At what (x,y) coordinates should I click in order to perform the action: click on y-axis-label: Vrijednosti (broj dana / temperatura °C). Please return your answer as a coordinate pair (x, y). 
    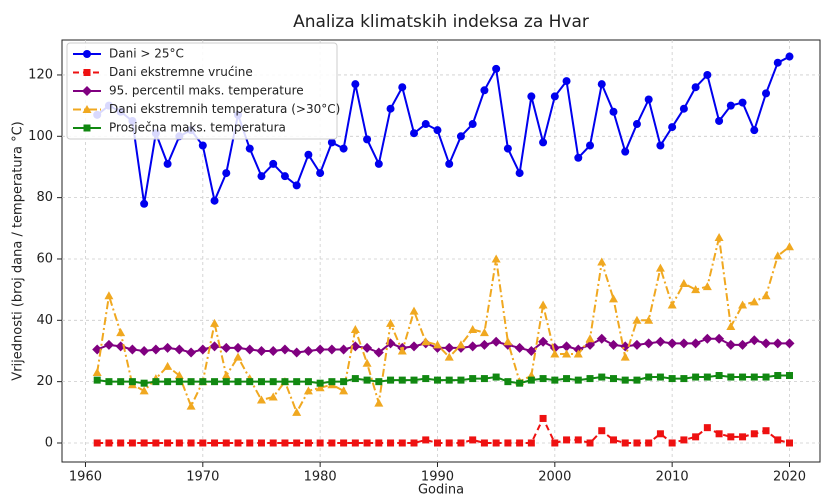
    Looking at the image, I should click on (18, 250).